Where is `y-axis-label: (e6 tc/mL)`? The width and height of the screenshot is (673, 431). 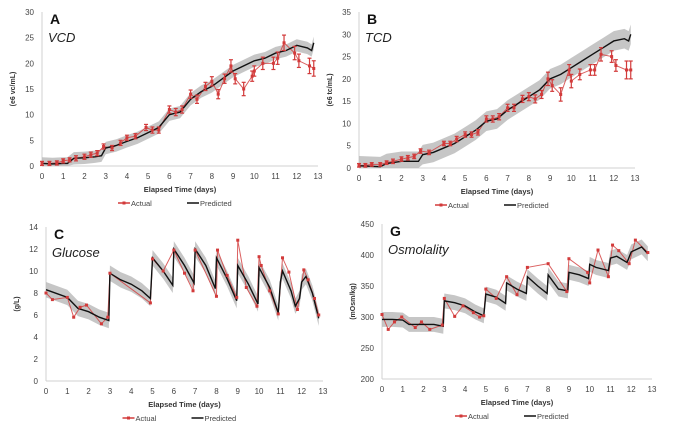 y-axis-label: (e6 tc/mL) is located at coordinates (330, 89).